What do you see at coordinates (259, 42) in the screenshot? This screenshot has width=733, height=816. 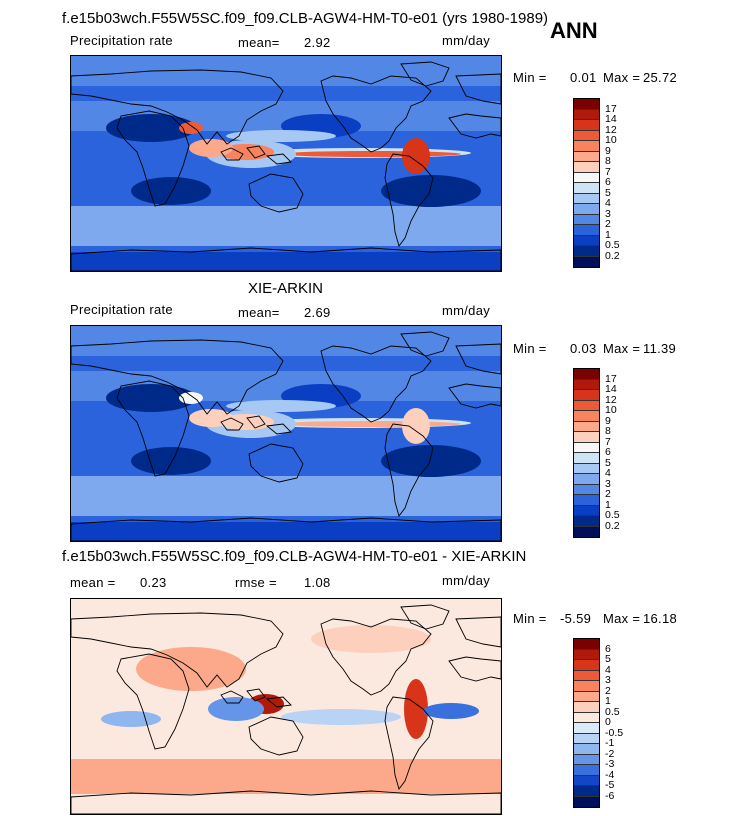 I see `mean-label: mean=` at bounding box center [259, 42].